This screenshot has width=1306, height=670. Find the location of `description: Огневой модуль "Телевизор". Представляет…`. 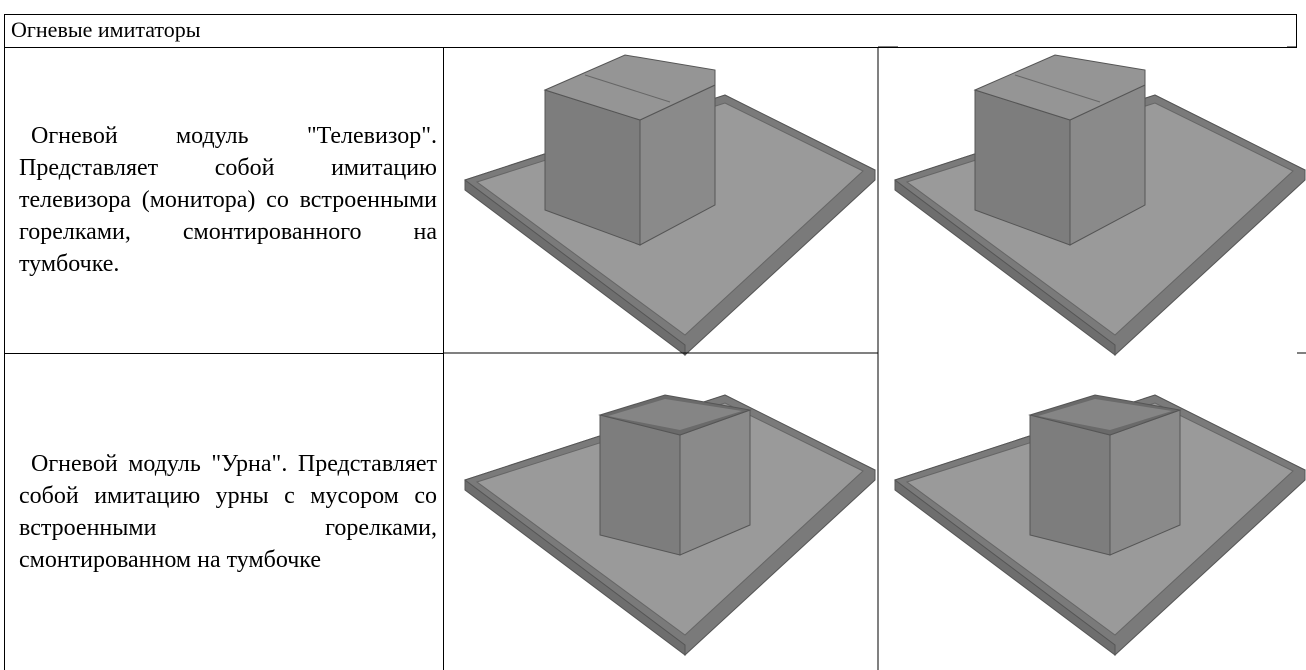

description: Огневой модуль "Телевизор". Представляет… is located at coordinates (228, 200).